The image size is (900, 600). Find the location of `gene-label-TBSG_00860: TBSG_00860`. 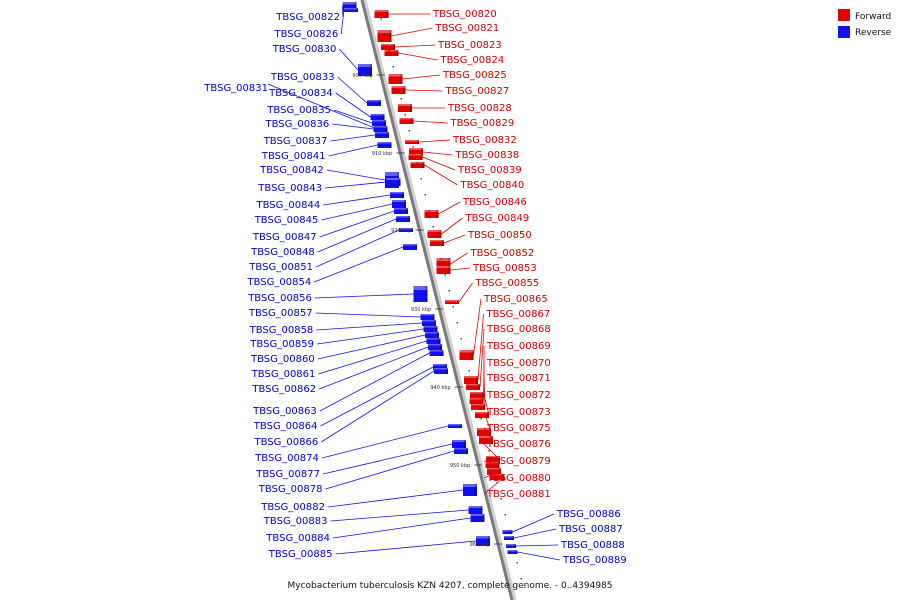

gene-label-TBSG_00860: TBSG_00860 is located at coordinates (282, 359).